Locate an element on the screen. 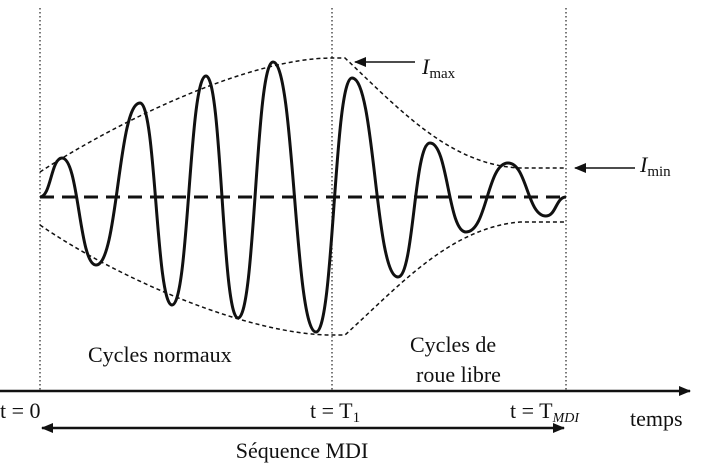 The image size is (707, 465). phase-label: Cycles normaux is located at coordinates (160, 354).